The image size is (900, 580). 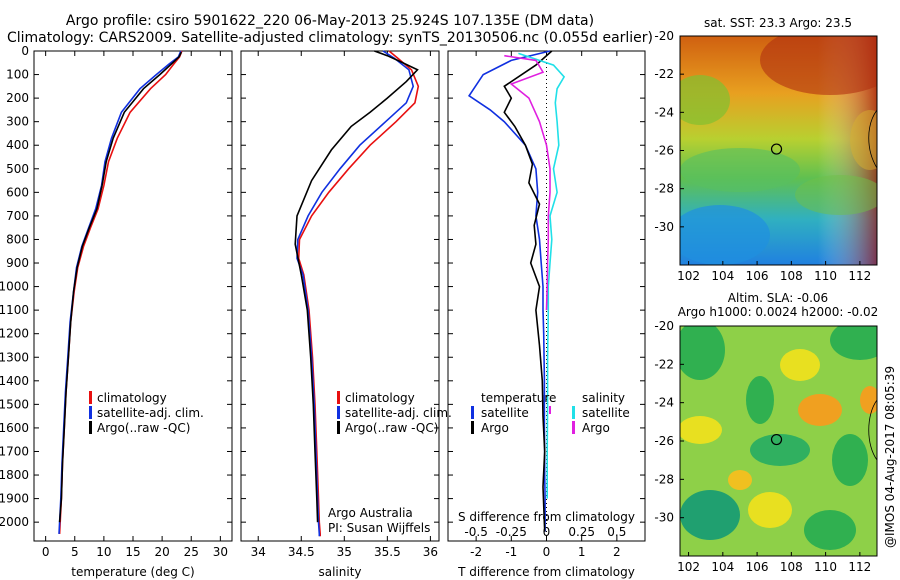 What do you see at coordinates (132, 552) in the screenshot?
I see `x-tick-label: 15` at bounding box center [132, 552].